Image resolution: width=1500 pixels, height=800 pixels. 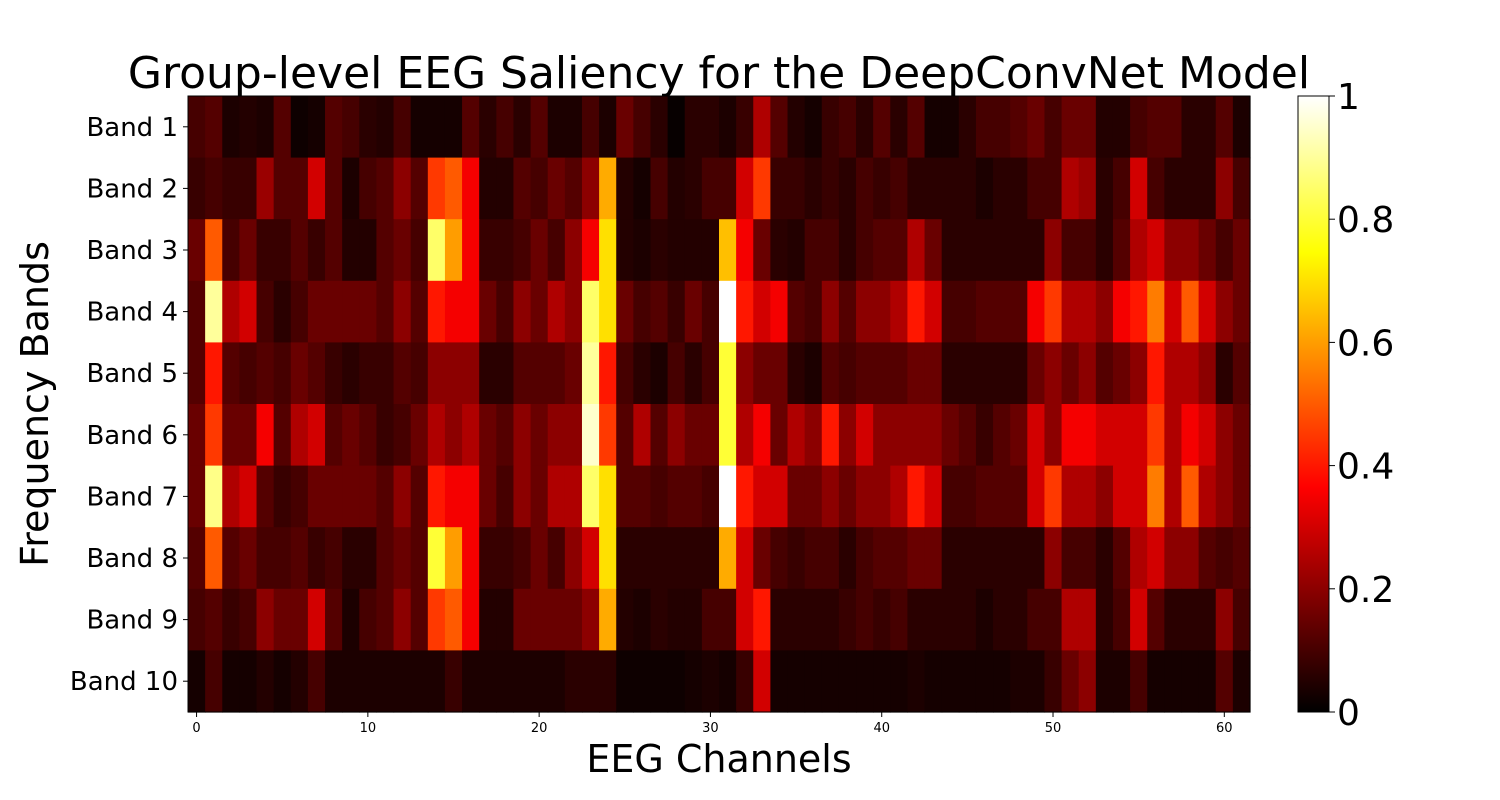 What do you see at coordinates (132, 128) in the screenshot?
I see `y-tick-label: Band 1` at bounding box center [132, 128].